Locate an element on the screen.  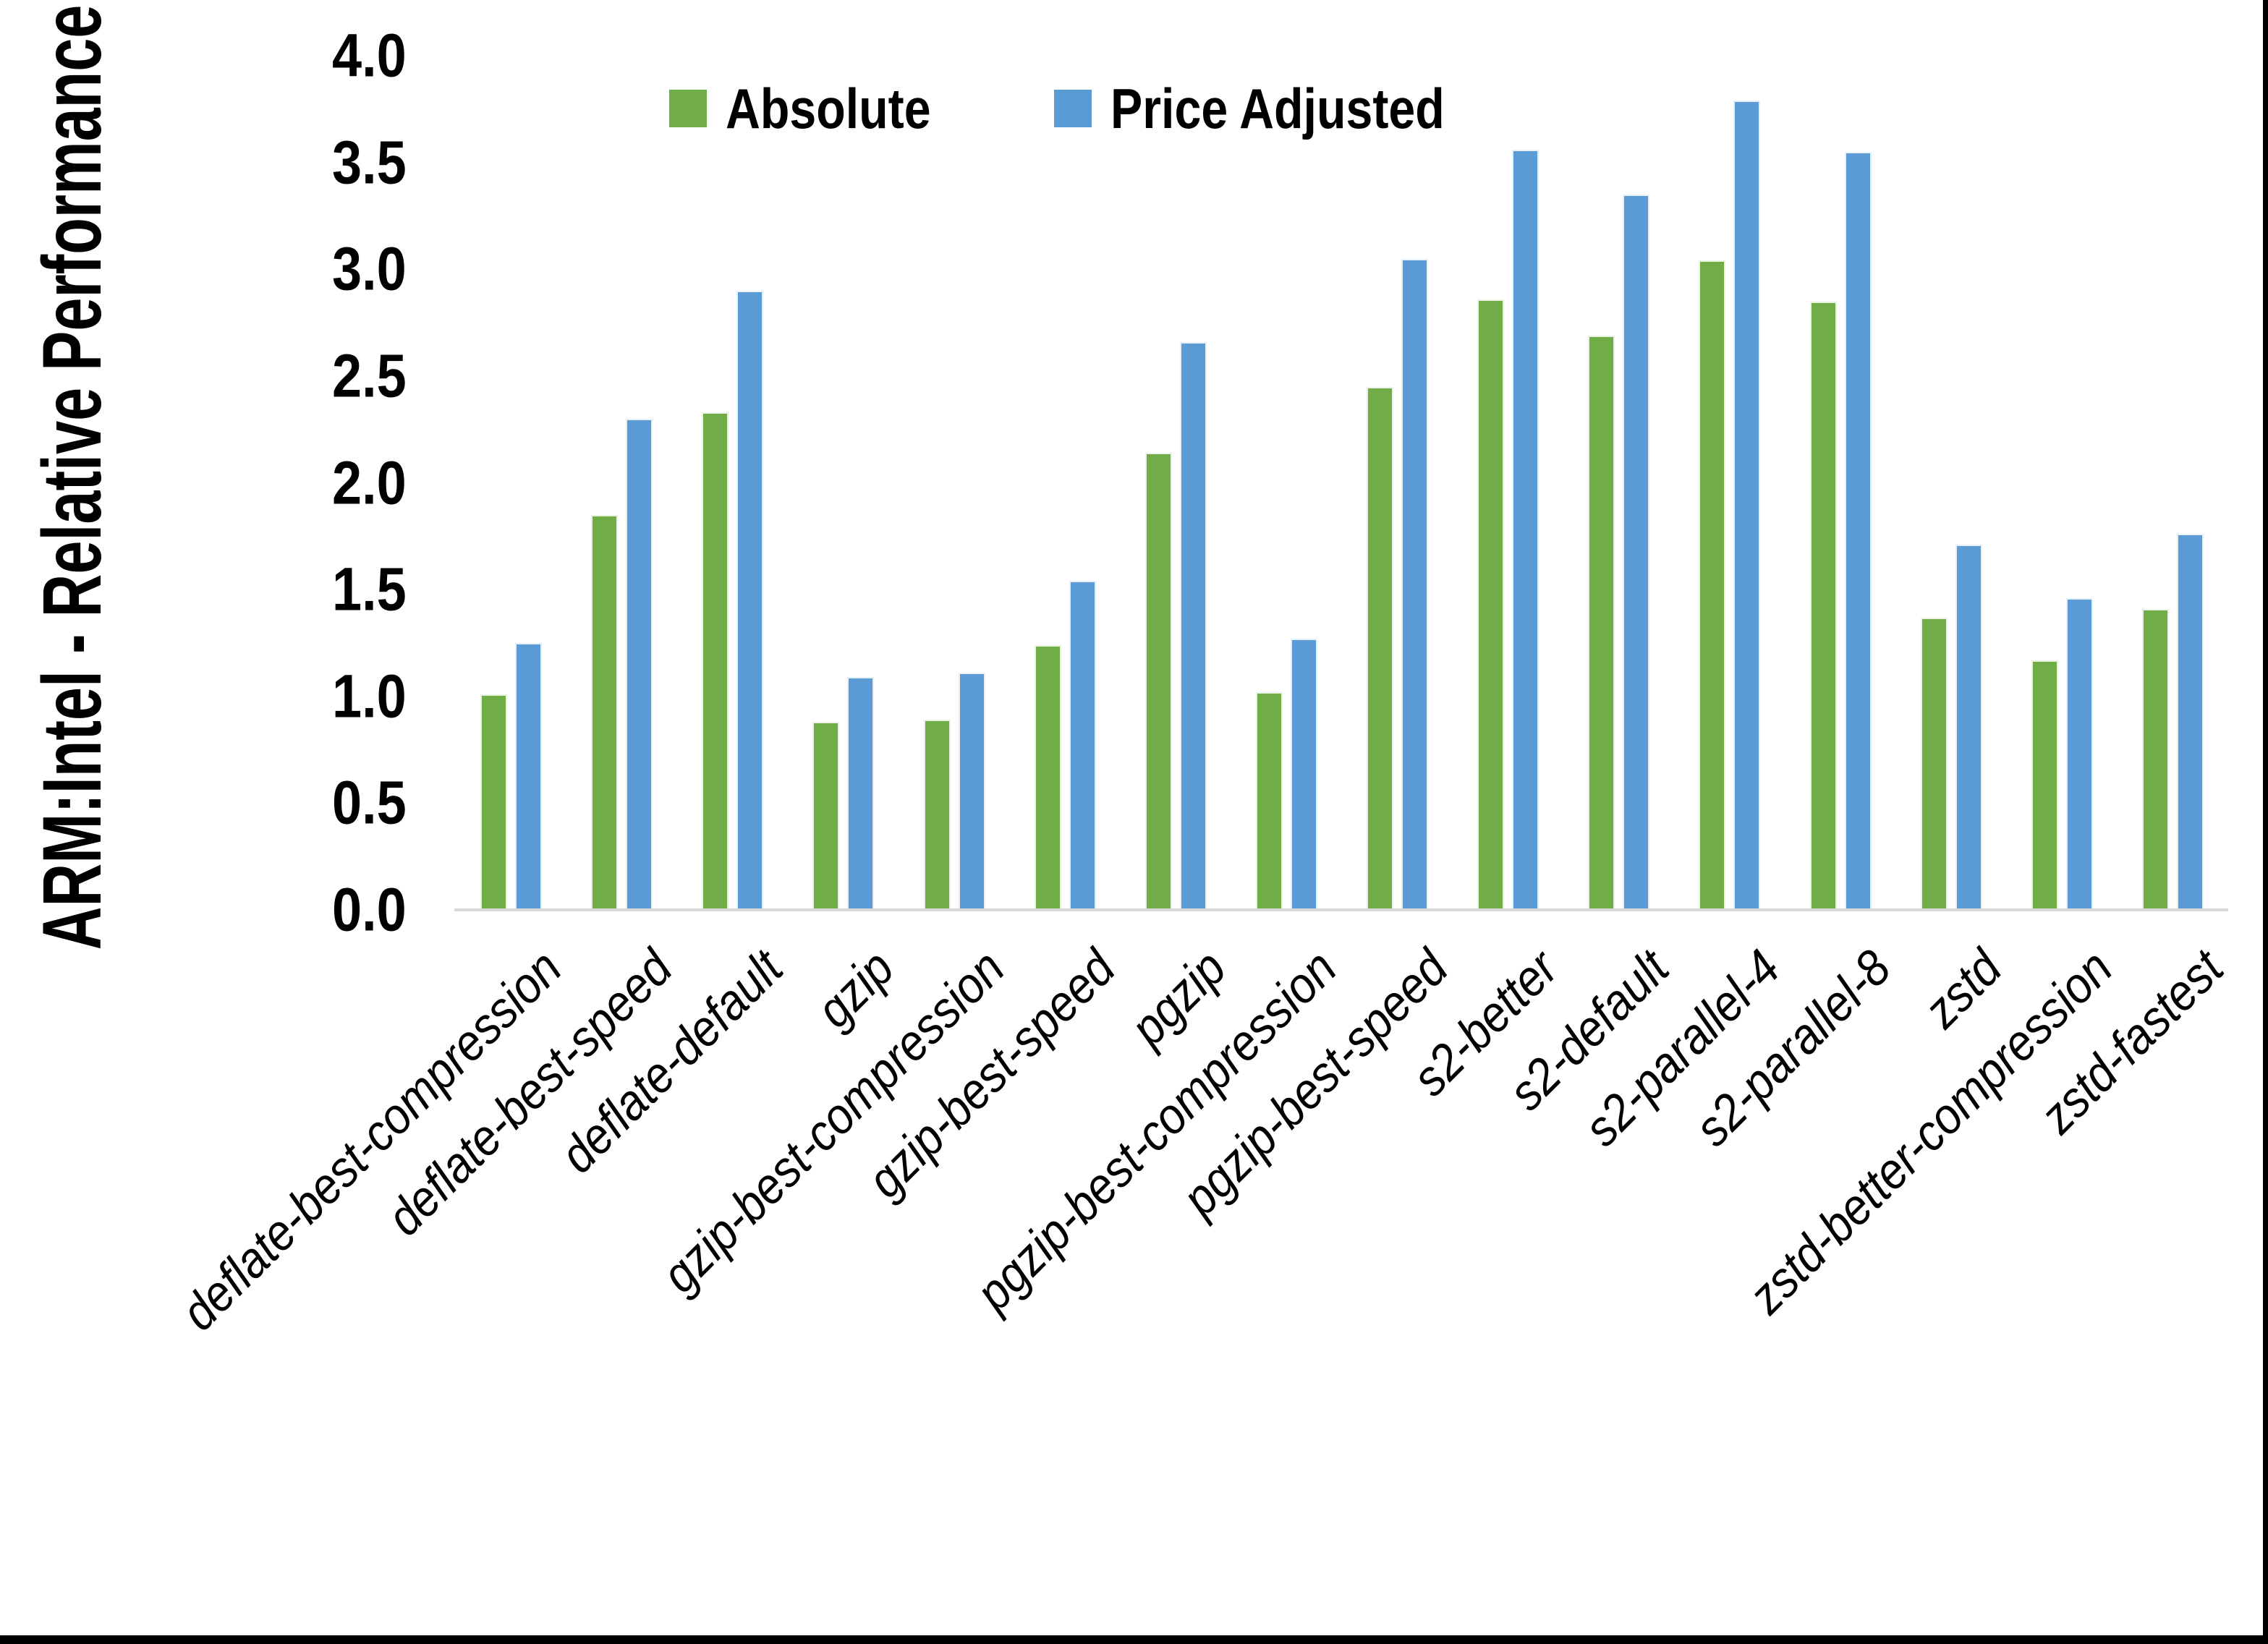
y-tick-label: 4.0 is located at coordinates (369, 55).